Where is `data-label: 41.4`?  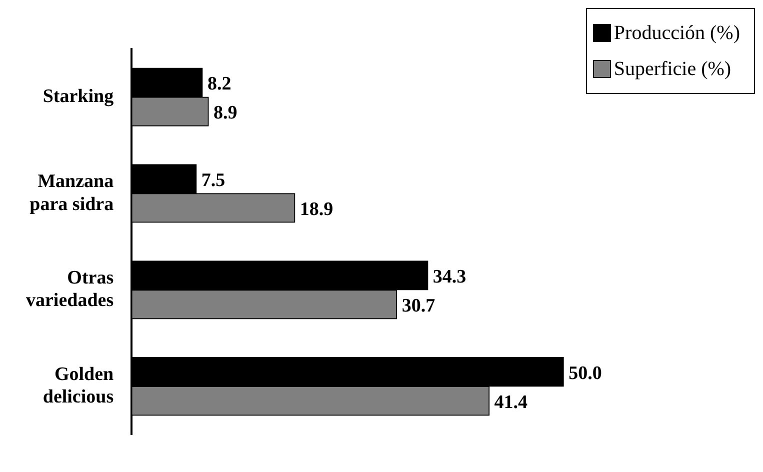 data-label: 41.4 is located at coordinates (511, 402).